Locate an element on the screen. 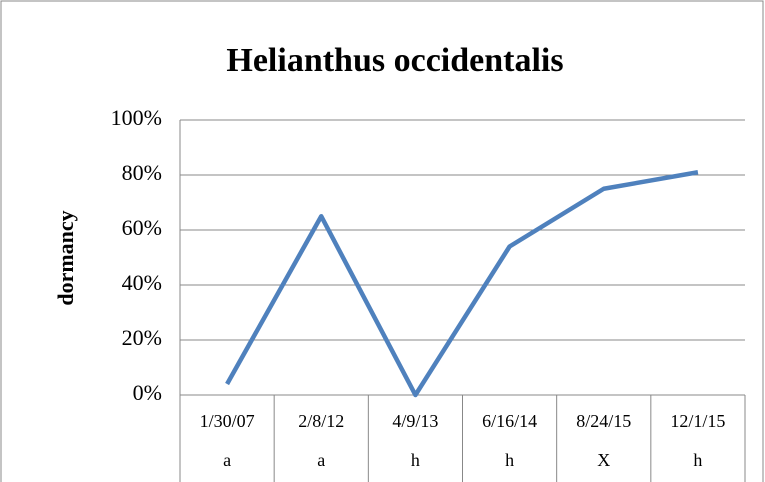  y-tick-label: 100% is located at coordinates (136, 117).